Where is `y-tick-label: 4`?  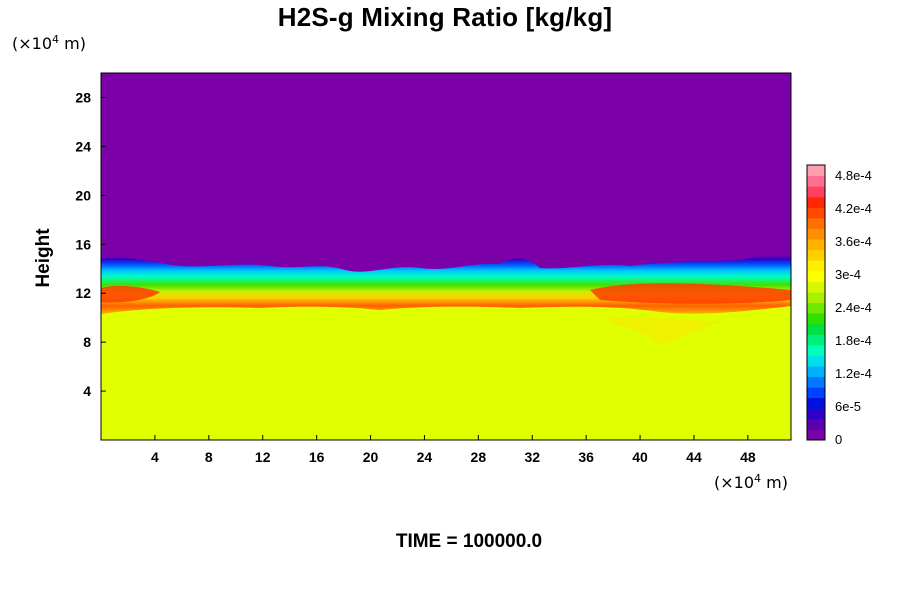 y-tick-label: 4 is located at coordinates (87, 391).